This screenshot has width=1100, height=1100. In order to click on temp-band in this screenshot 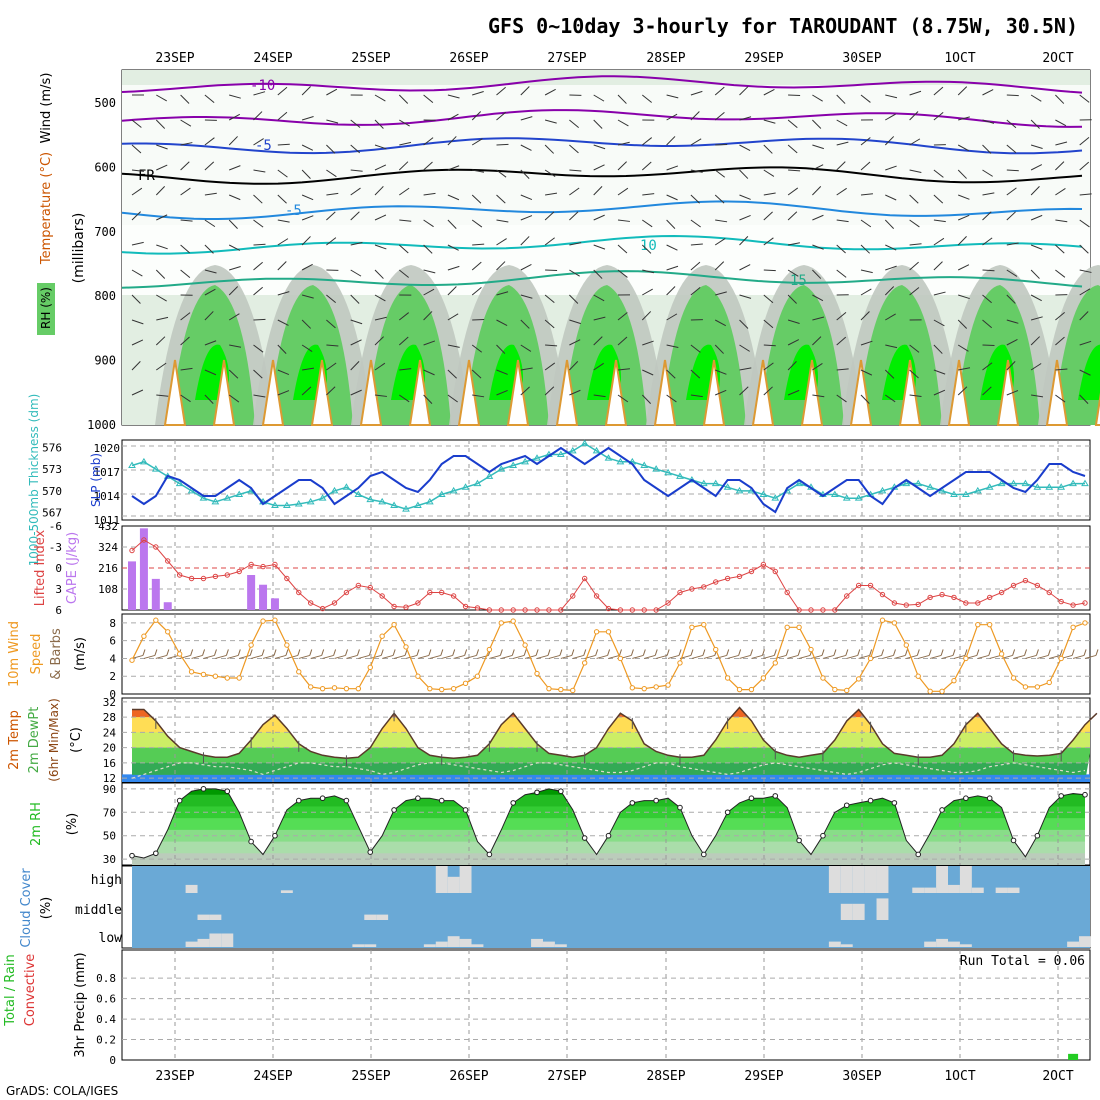, I will do `click(611, 768)`.